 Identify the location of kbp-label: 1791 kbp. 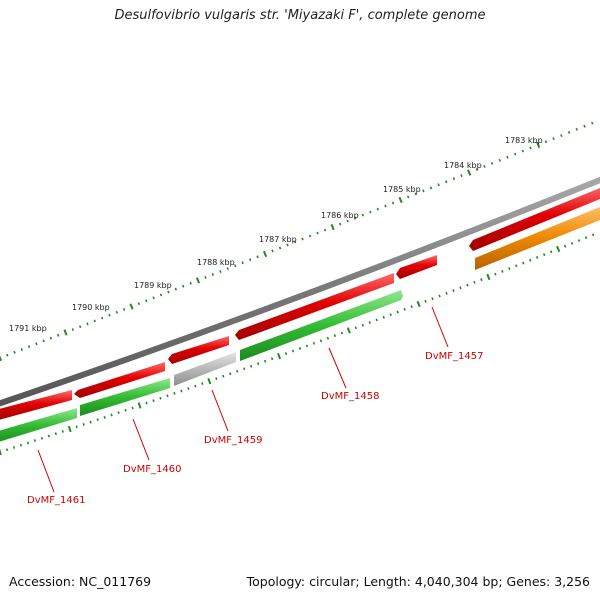
(28, 328).